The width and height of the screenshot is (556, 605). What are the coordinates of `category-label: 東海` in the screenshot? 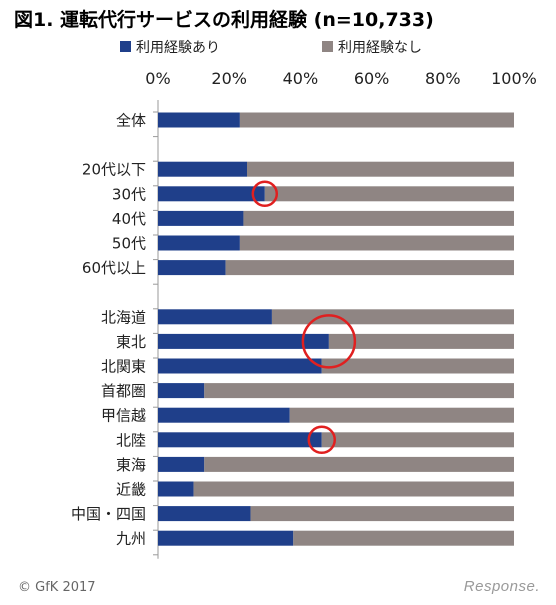 It's located at (131, 465).